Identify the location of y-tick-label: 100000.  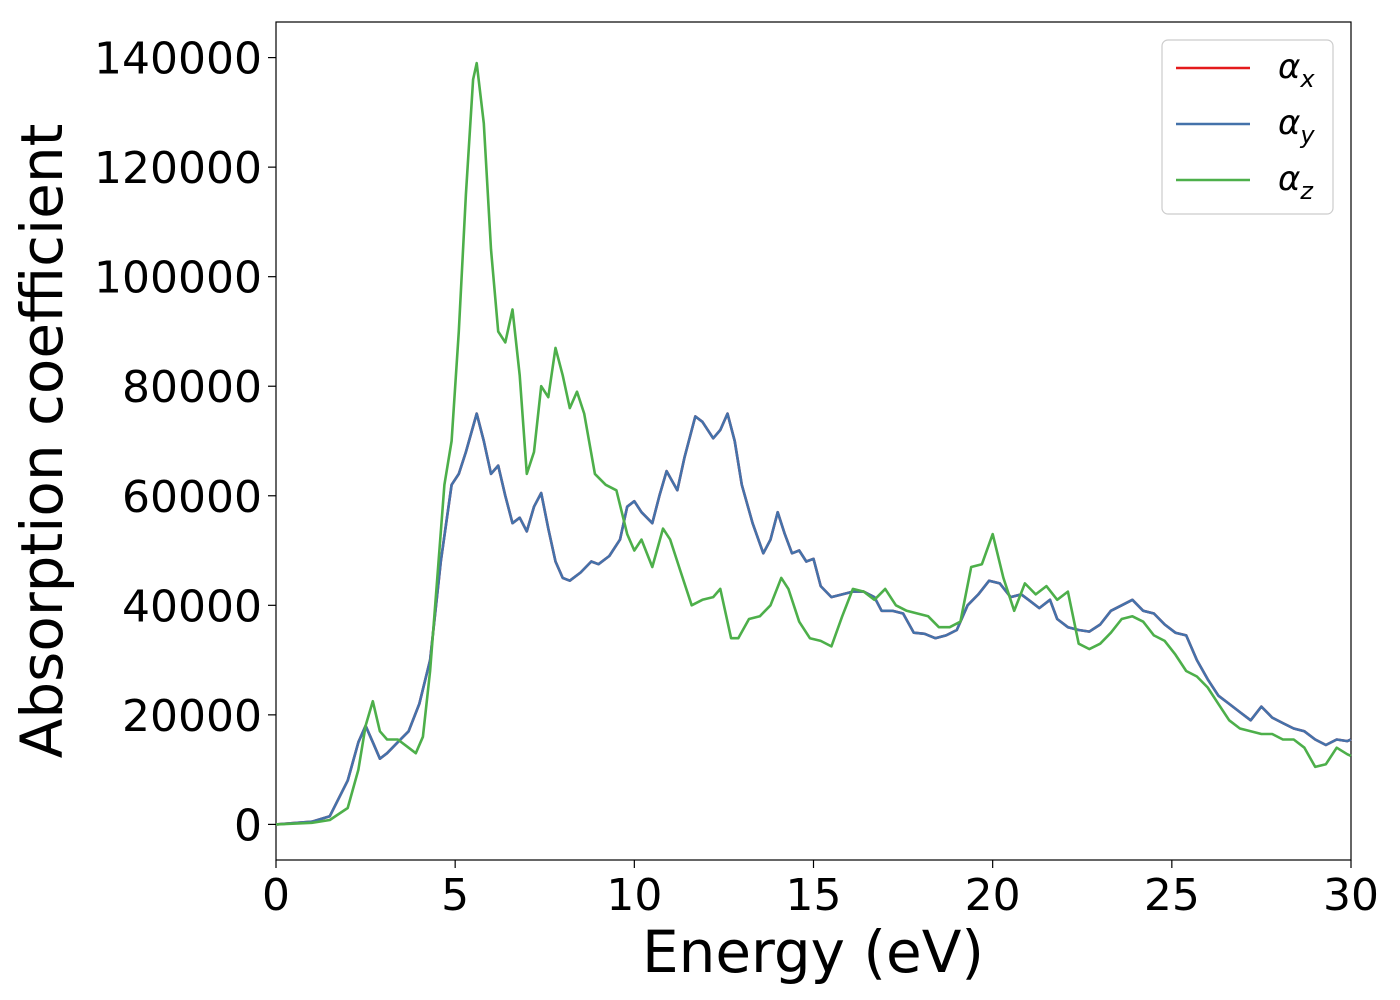
(178, 278).